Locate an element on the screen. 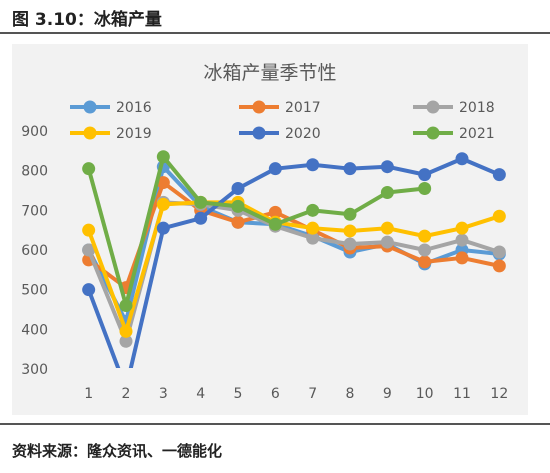 Image resolution: width=550 pixels, height=473 pixels. figure-footer: 资料来源：隆众资讯、一德能化 is located at coordinates (275, 448).